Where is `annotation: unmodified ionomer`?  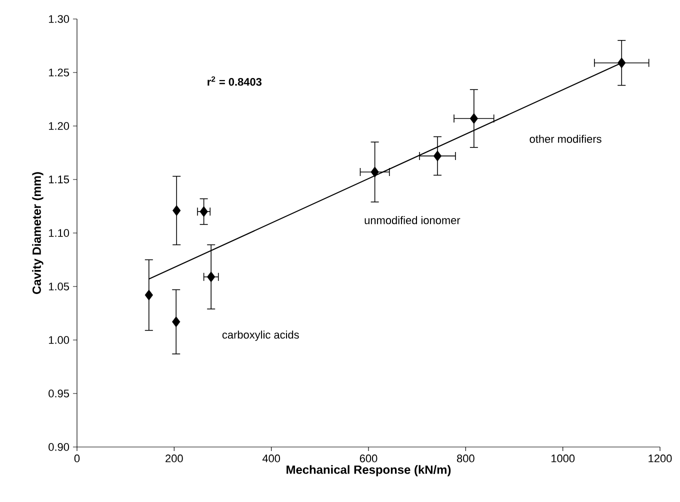 annotation: unmodified ionomer is located at coordinates (412, 220).